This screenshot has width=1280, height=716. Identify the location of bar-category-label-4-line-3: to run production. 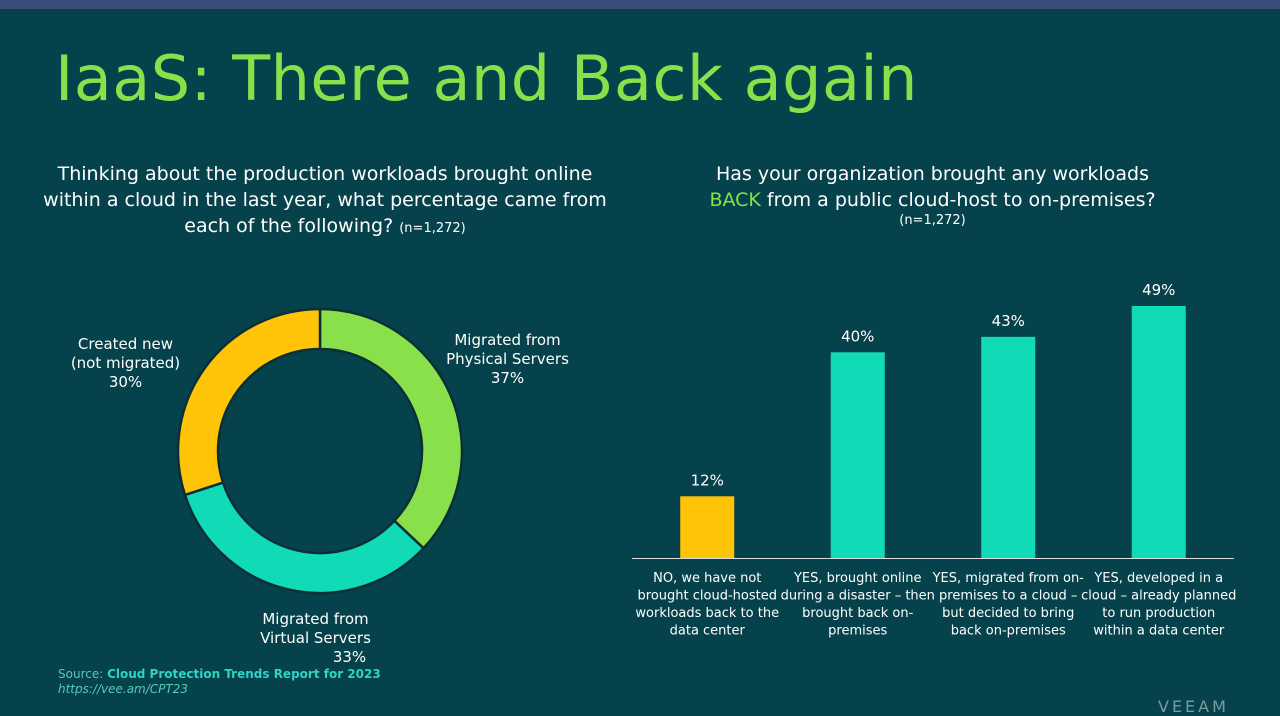
(1158, 613).